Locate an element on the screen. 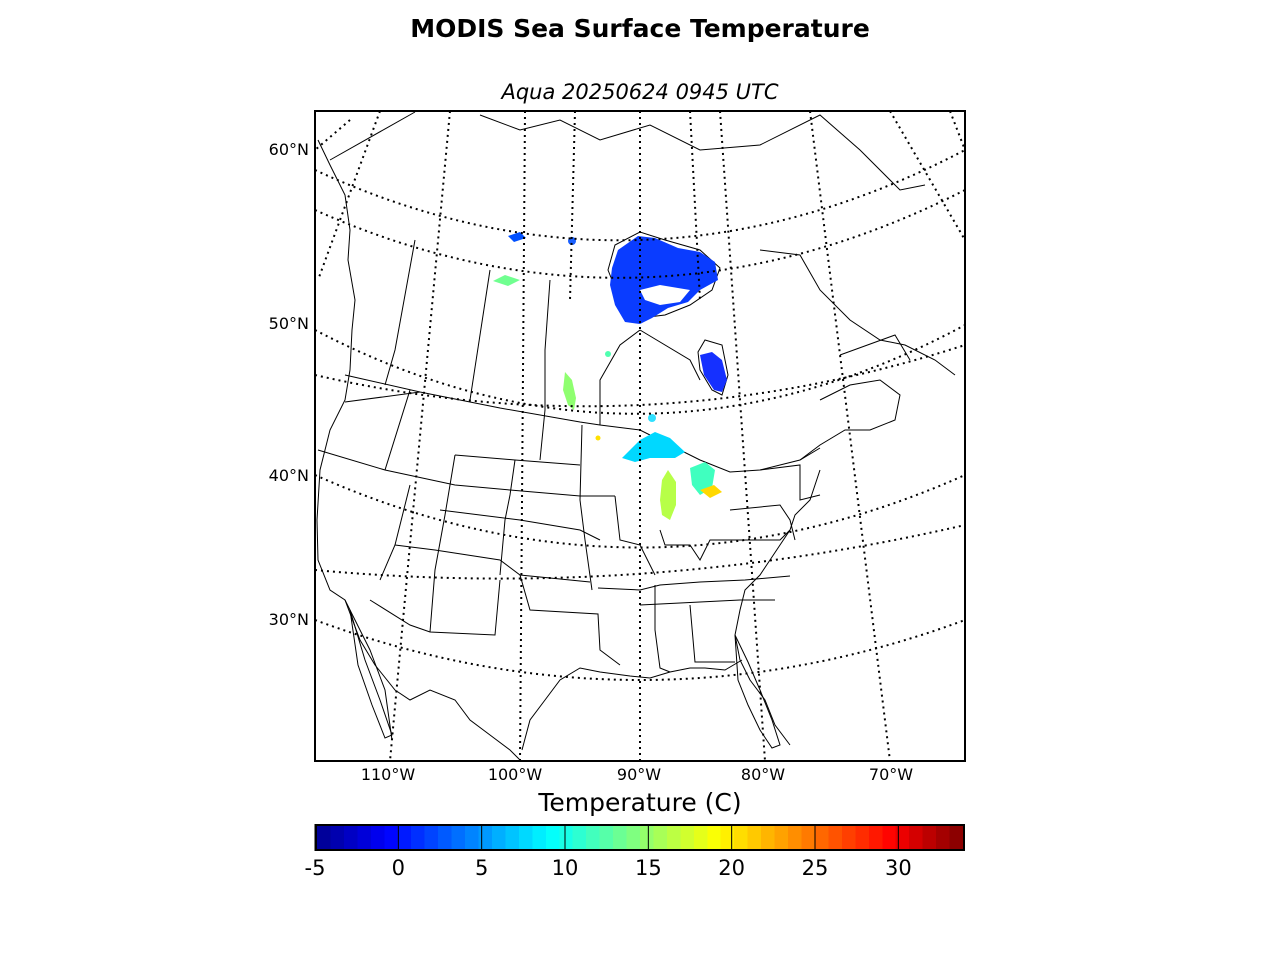 The image size is (1280, 960). mexico-coast is located at coordinates (432, 680).